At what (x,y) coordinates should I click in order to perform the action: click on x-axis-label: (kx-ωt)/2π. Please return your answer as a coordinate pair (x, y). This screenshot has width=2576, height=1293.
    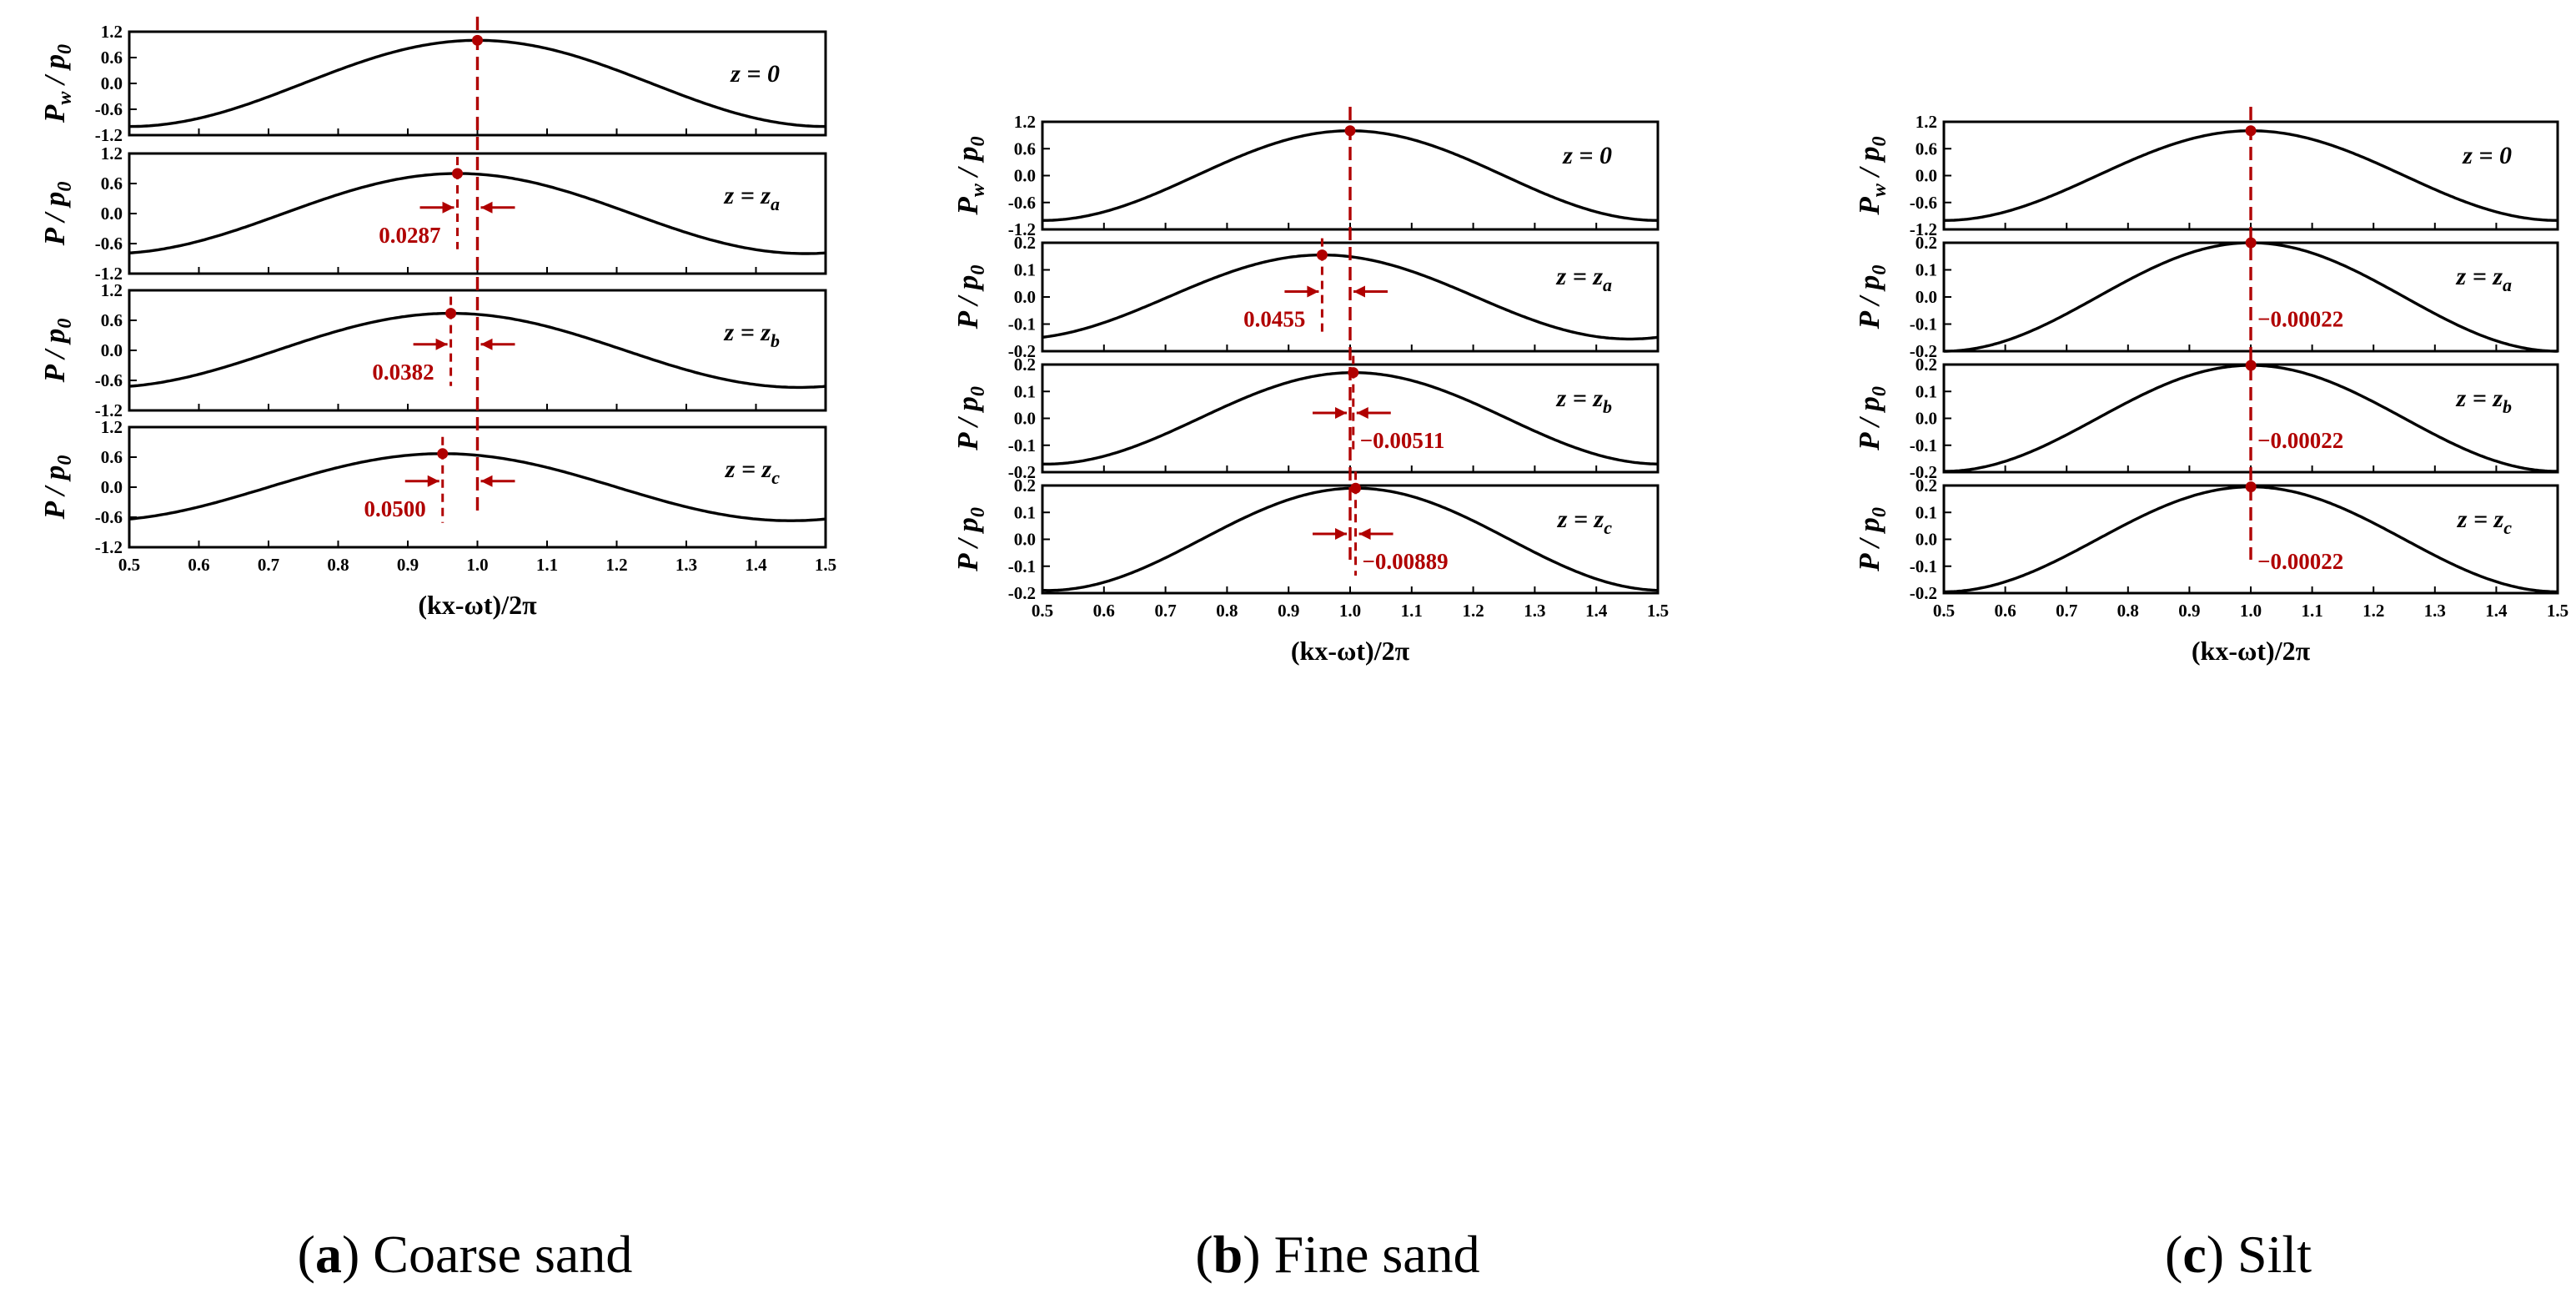
    Looking at the image, I should click on (478, 605).